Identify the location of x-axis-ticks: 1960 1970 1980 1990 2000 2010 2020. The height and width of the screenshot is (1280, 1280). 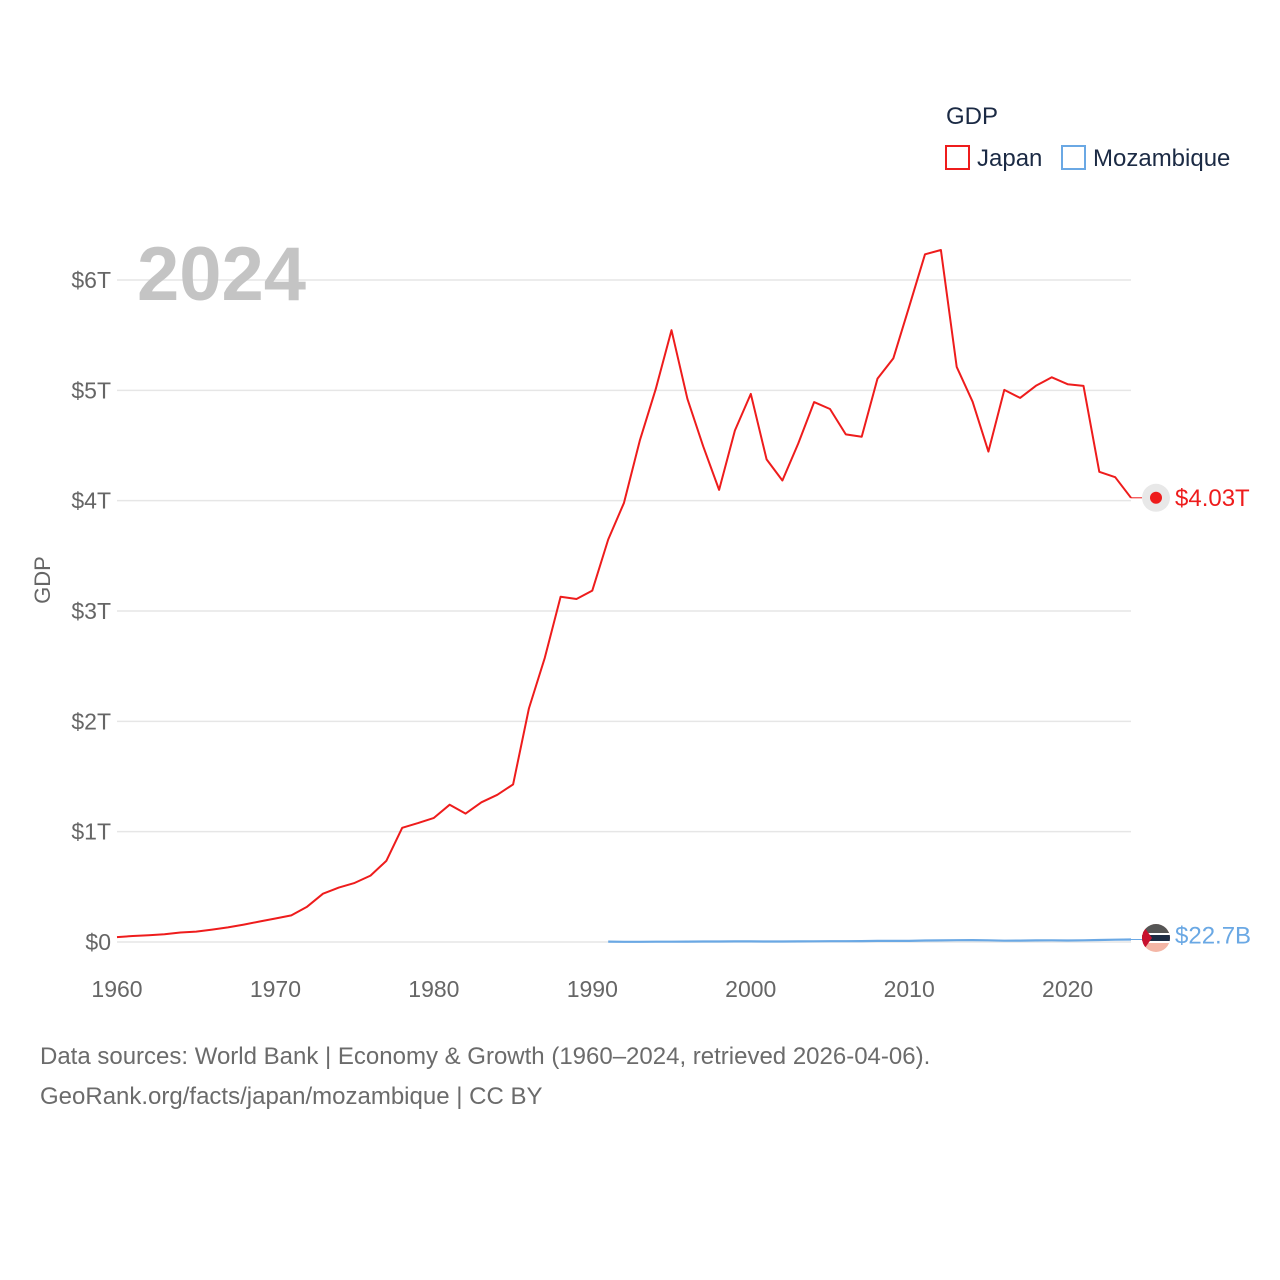
(592, 989).